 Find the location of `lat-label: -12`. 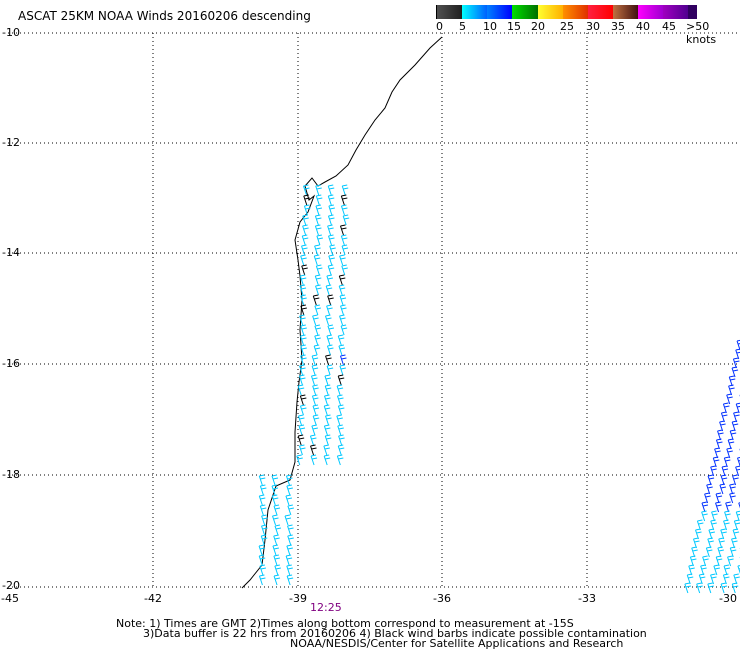

lat-label: -12 is located at coordinates (11, 142).